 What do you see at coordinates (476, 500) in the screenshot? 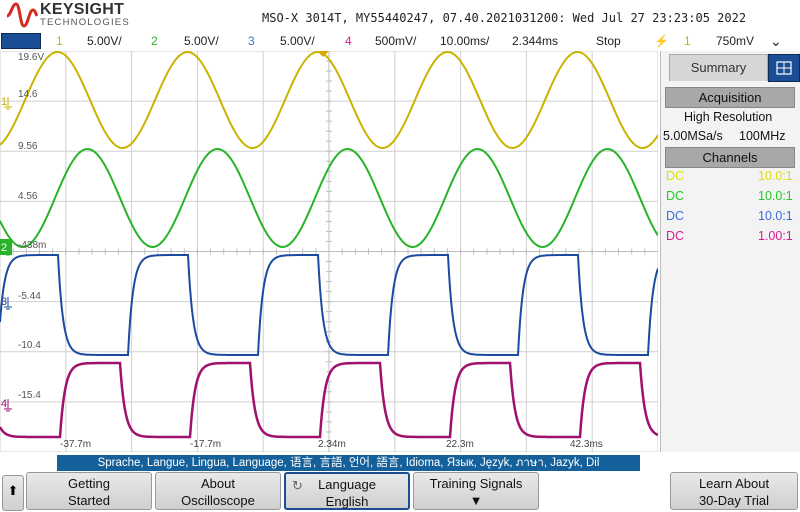
I see `down-arrow-icon: ▼` at bounding box center [476, 500].